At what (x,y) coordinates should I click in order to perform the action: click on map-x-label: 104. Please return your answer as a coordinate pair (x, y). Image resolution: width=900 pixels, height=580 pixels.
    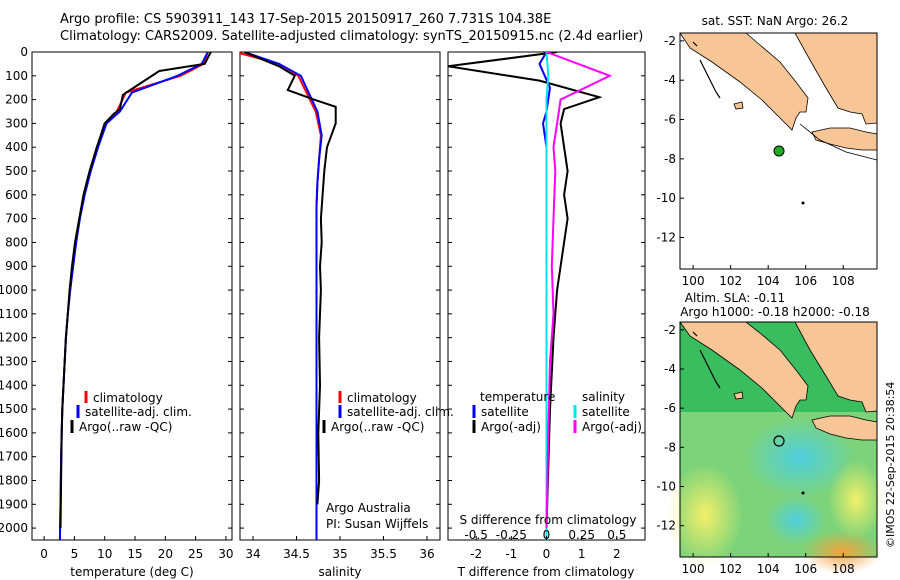
    Looking at the image, I should click on (768, 569).